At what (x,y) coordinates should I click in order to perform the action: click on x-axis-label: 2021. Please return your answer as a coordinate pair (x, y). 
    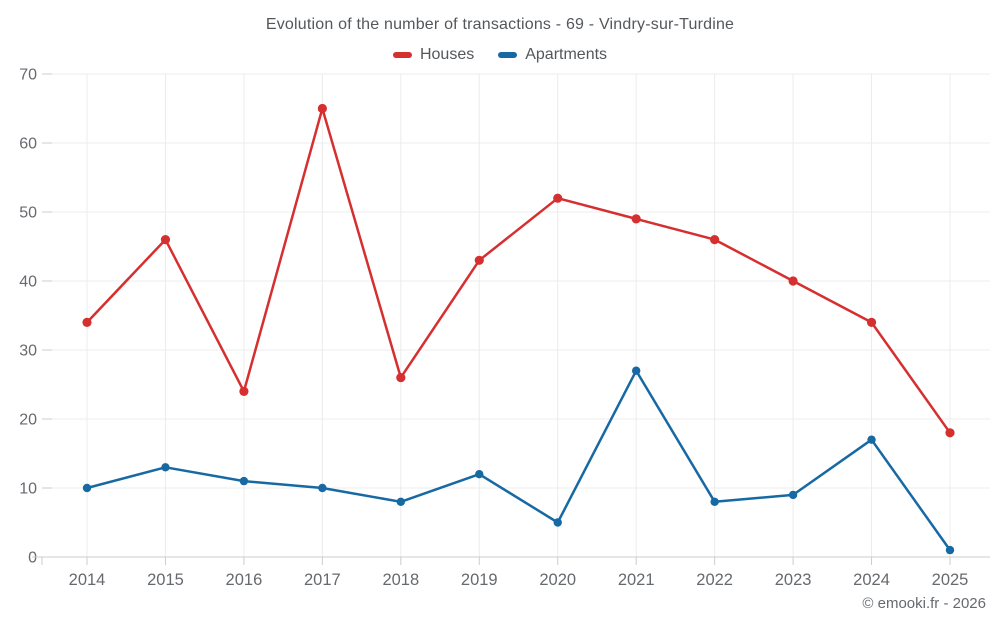
    Looking at the image, I should click on (636, 580).